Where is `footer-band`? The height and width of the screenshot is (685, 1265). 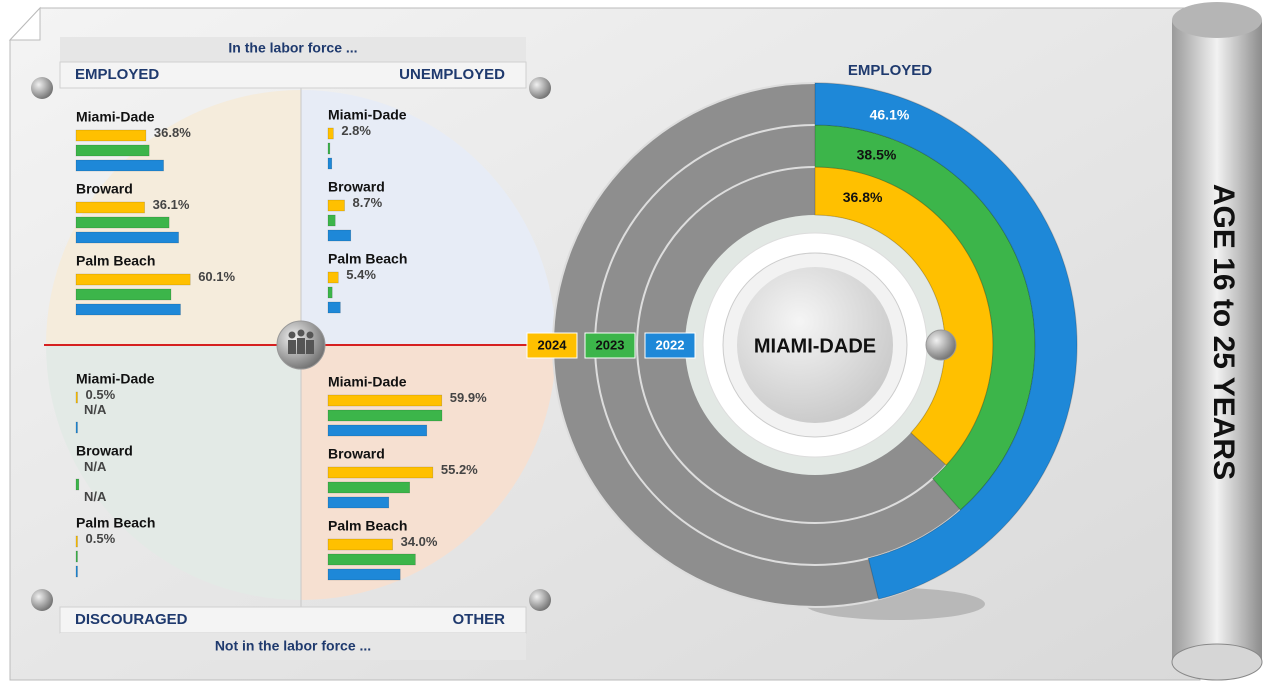 footer-band is located at coordinates (293, 646).